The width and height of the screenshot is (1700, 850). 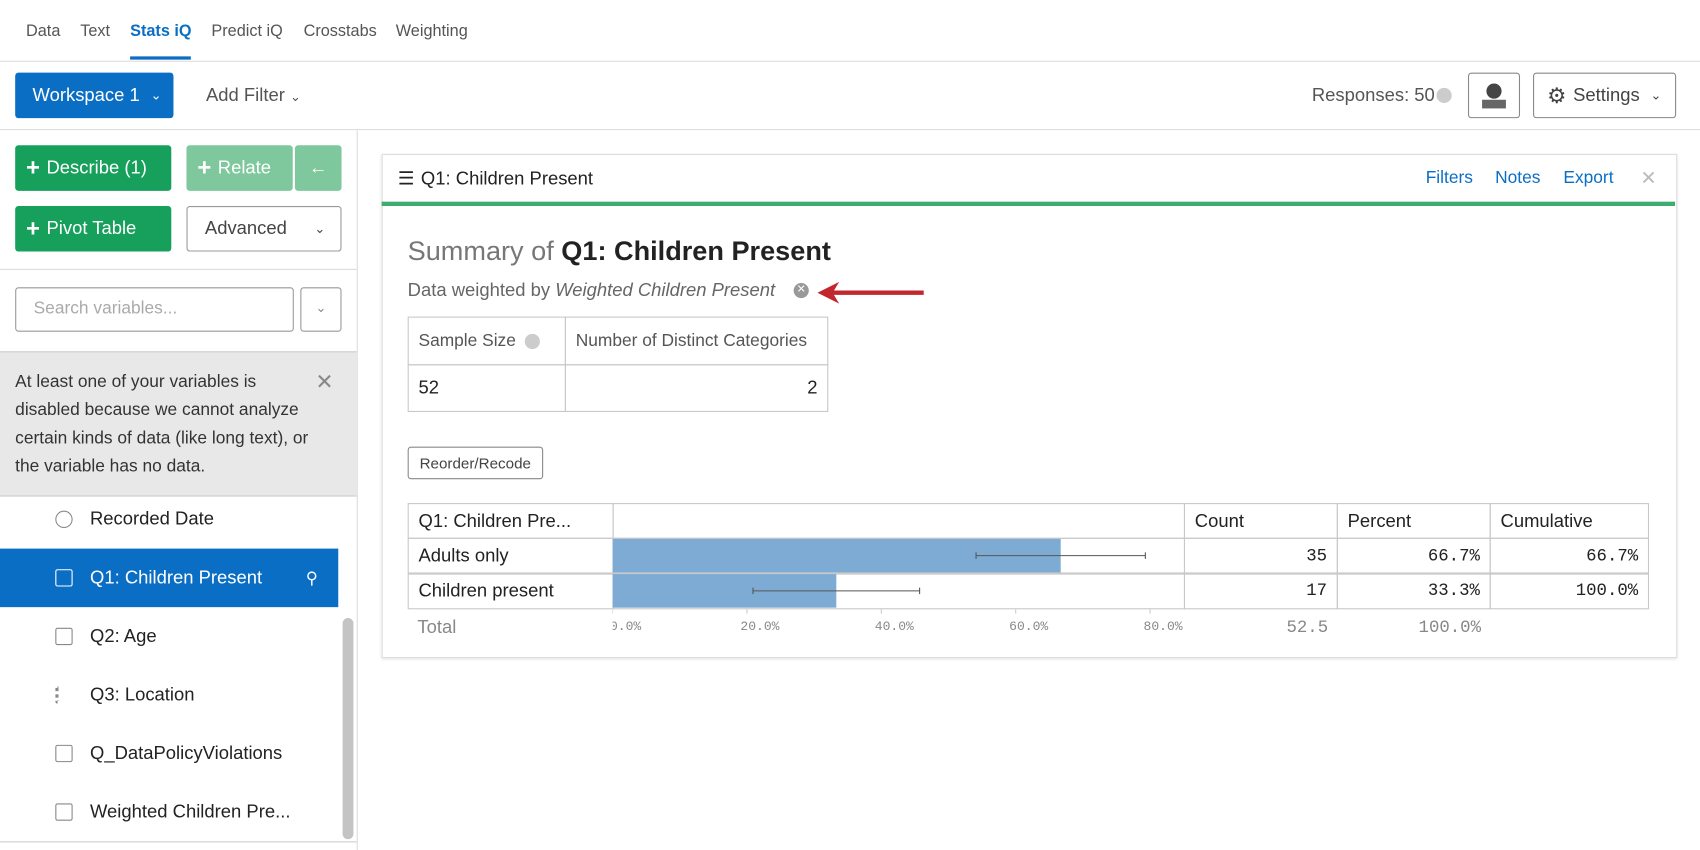 I want to click on tab: Weighting, so click(x=431, y=31).